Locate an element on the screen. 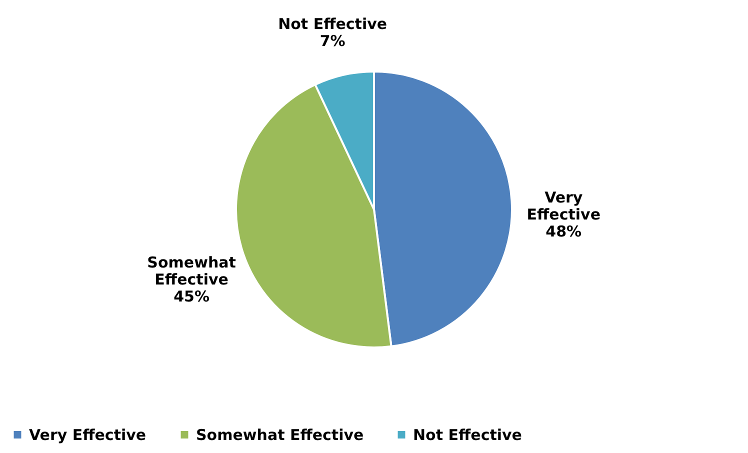  legend-label: Not Effective is located at coordinates (467, 435).